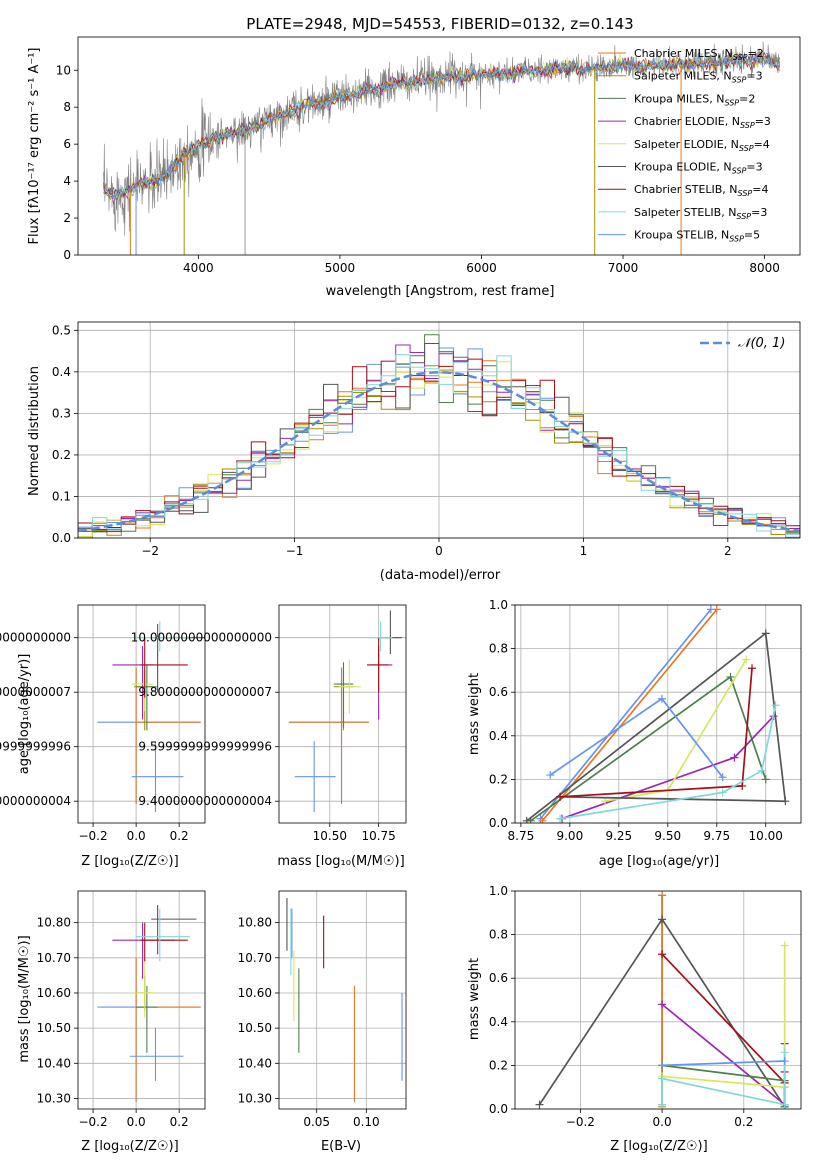 This screenshot has width=819, height=1170. Describe the element at coordinates (67, 218) in the screenshot. I see `y-tick-label: 2` at that location.